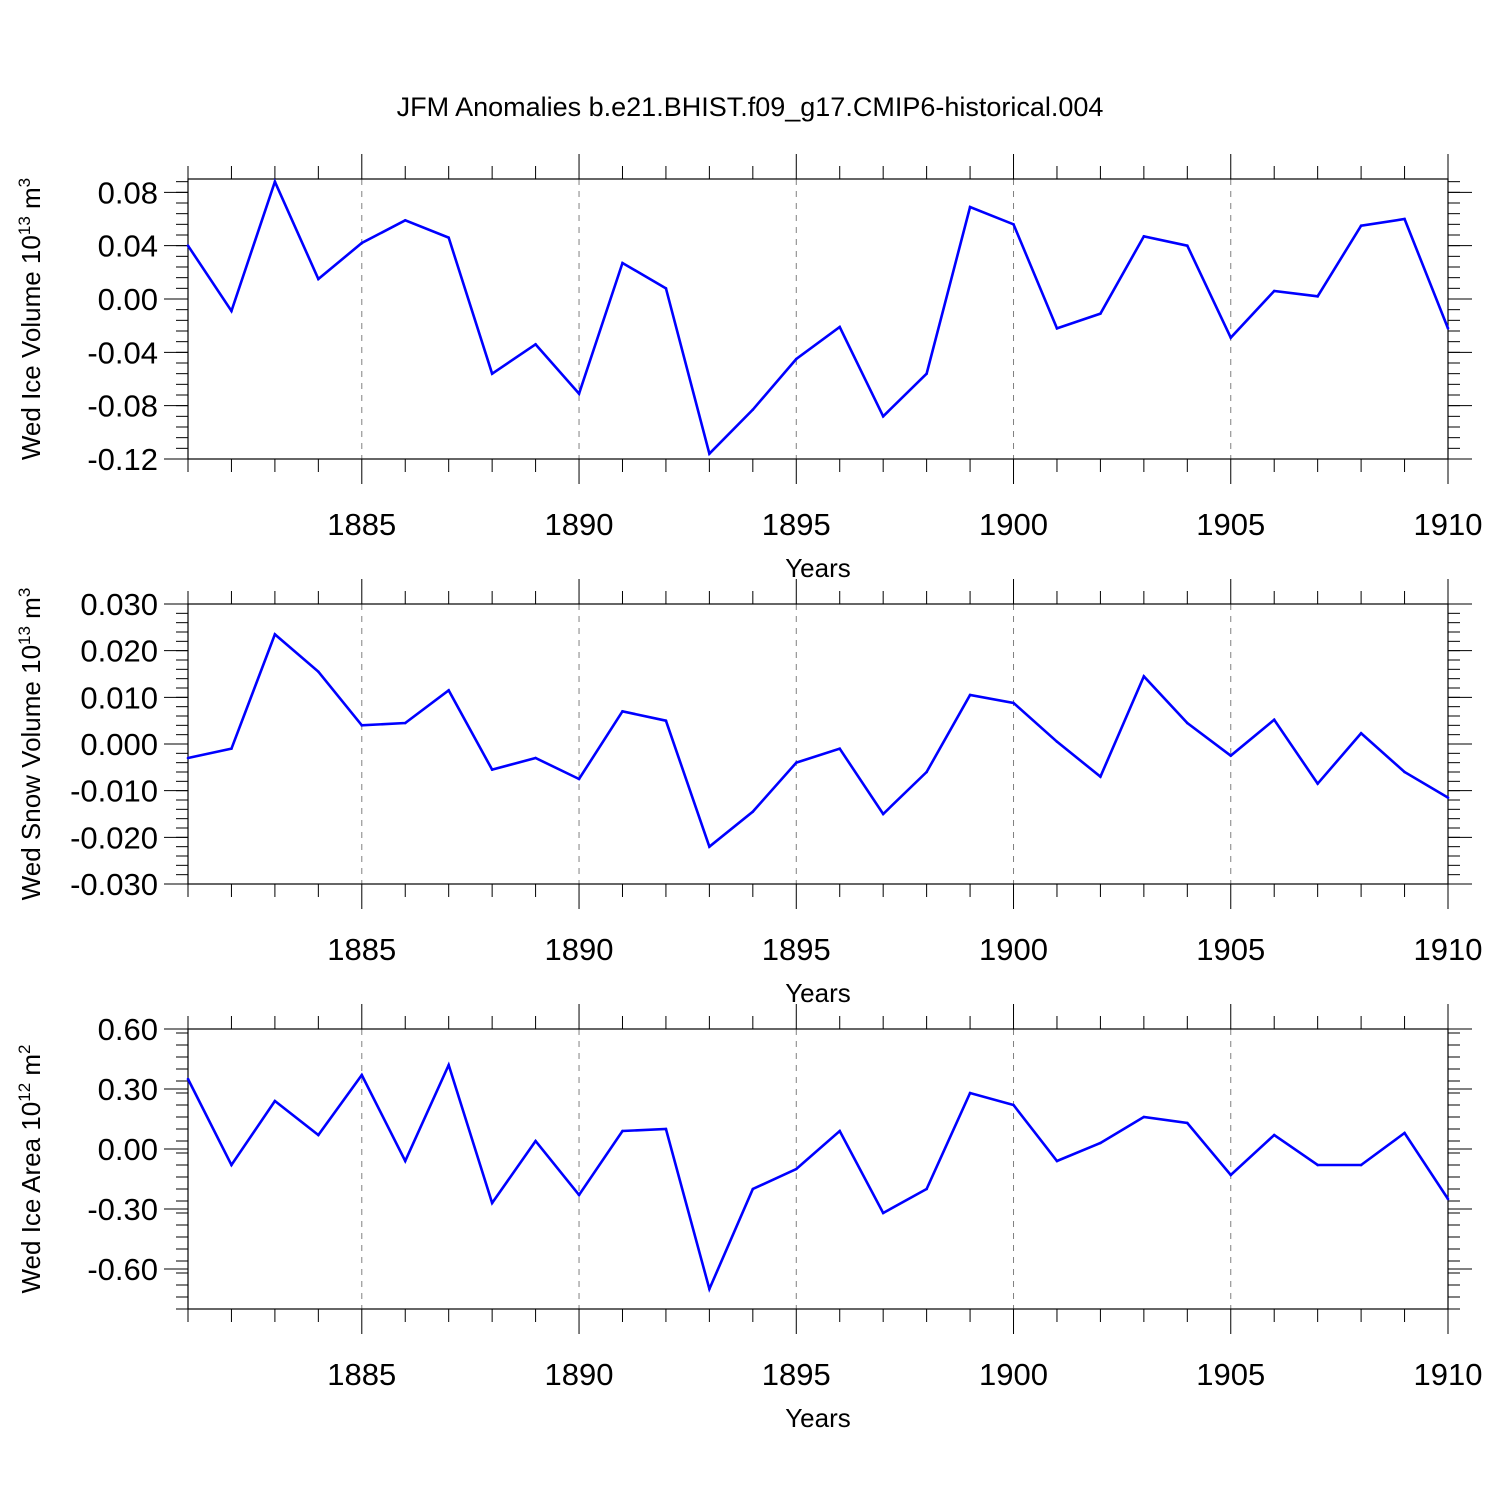 Image resolution: width=1500 pixels, height=1500 pixels. Describe the element at coordinates (119, 744) in the screenshot. I see `y-tick-label: 0.000` at that location.